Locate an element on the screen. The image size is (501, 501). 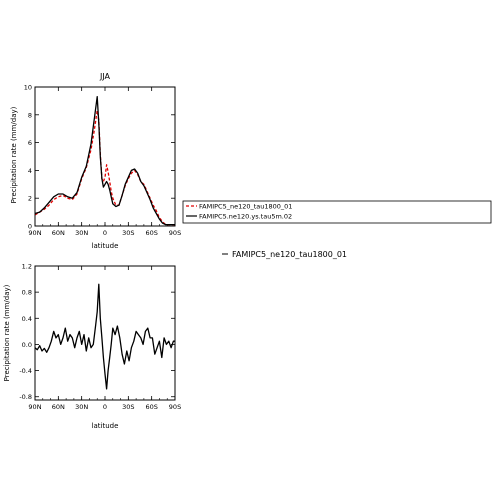
top-series-1-line is located at coordinates (104, 161).